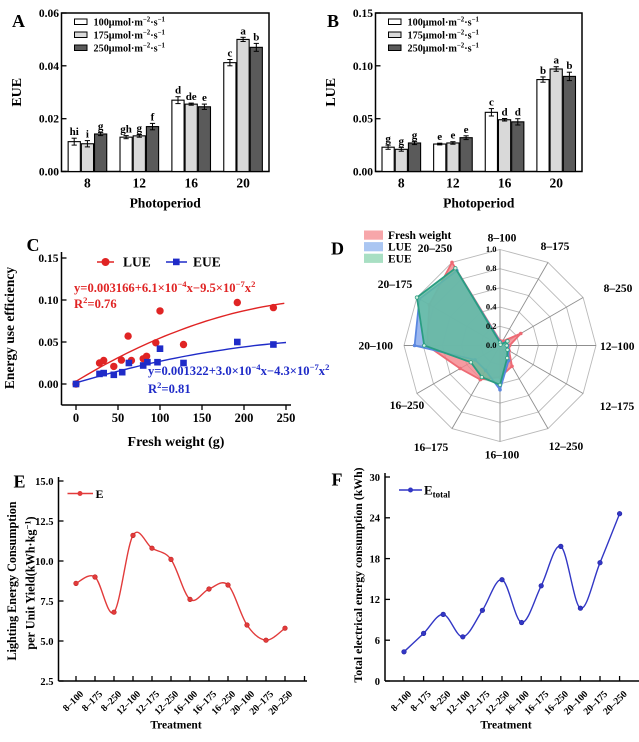 The height and width of the screenshot is (742, 639). What do you see at coordinates (46, 642) in the screenshot?
I see `svg-text: 5.0` at bounding box center [46, 642].